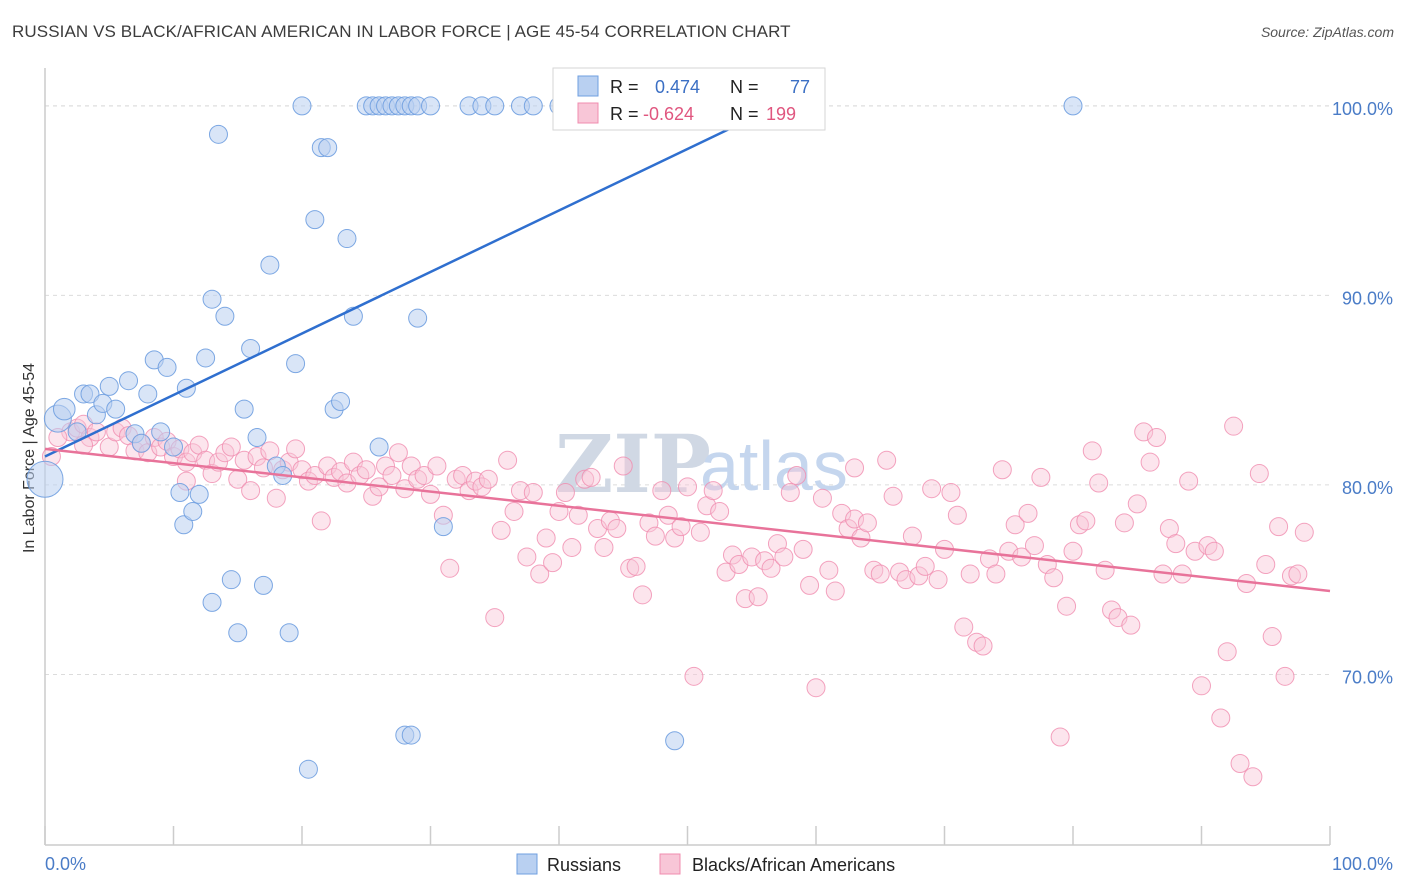  Describe the element at coordinates (1367, 488) in the screenshot. I see `y-tick-label-80: 80.0%` at that location.